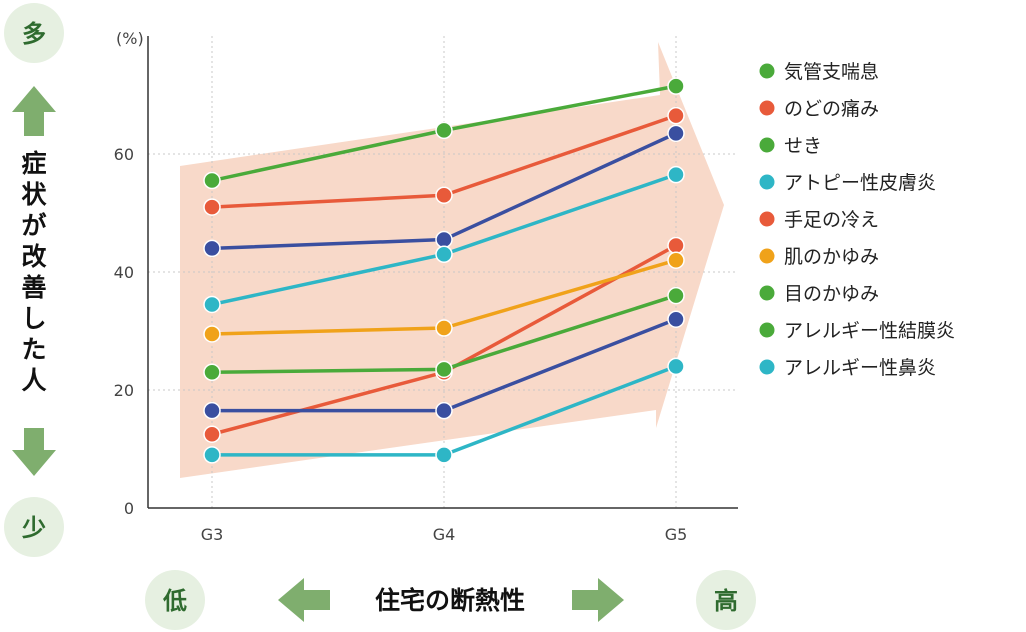  I want to click on series-肌のかゆみ, so click(444, 297).